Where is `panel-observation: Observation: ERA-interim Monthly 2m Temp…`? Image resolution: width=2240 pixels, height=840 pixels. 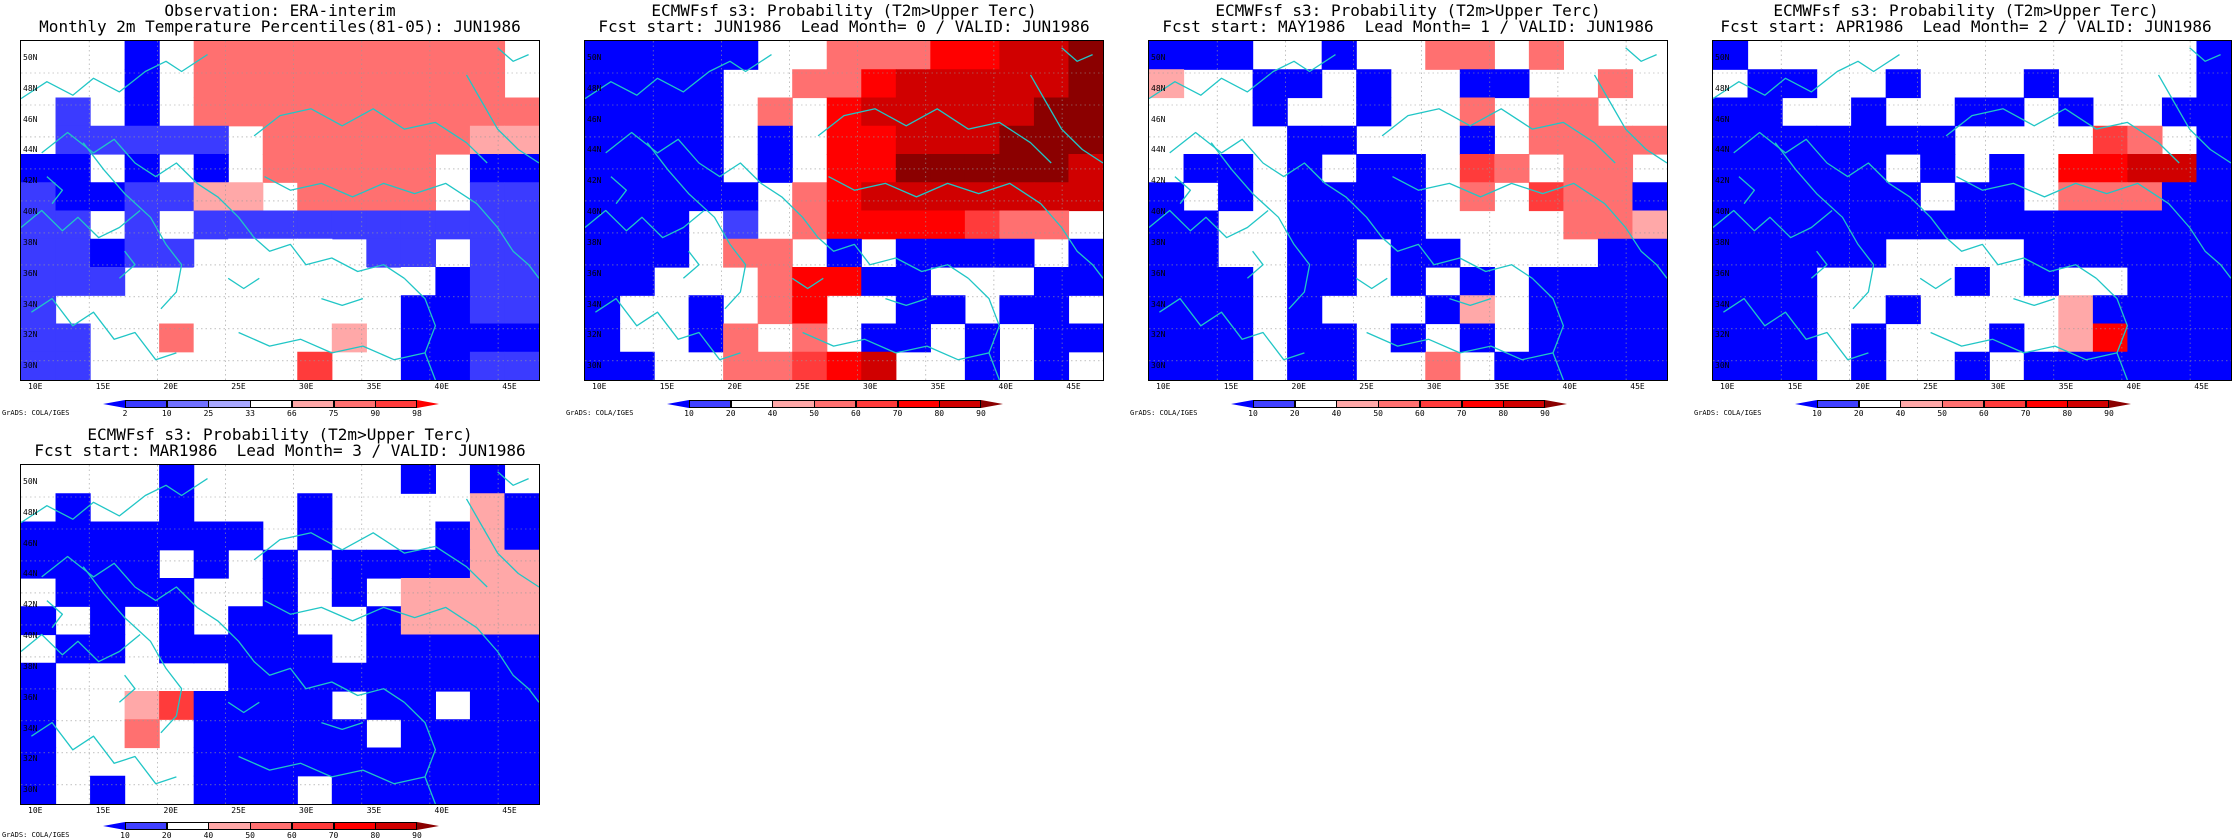 panel-observation: Observation: ERA-interim Monthly 2m Temp… is located at coordinates (280, 210).